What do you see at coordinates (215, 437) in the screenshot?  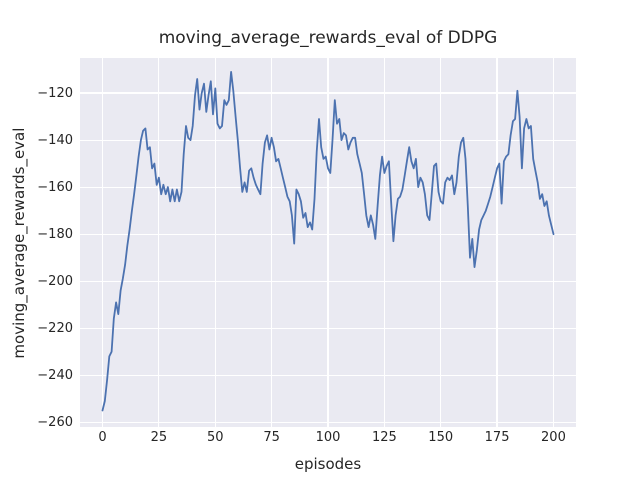 I see `x-tick-label: 50` at bounding box center [215, 437].